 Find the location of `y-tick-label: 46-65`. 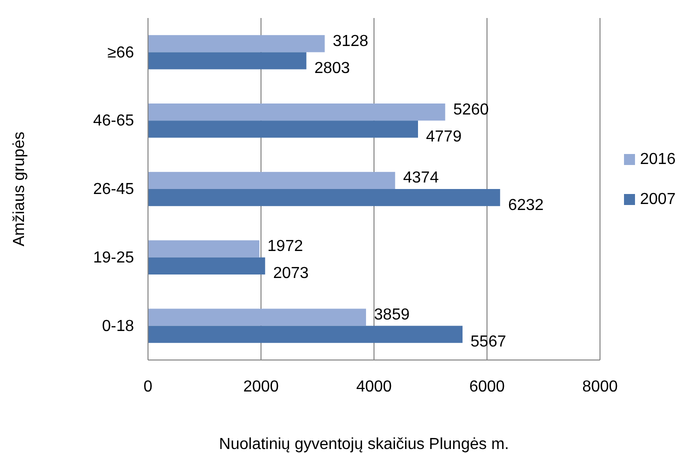

y-tick-label: 46-65 is located at coordinates (113, 121).